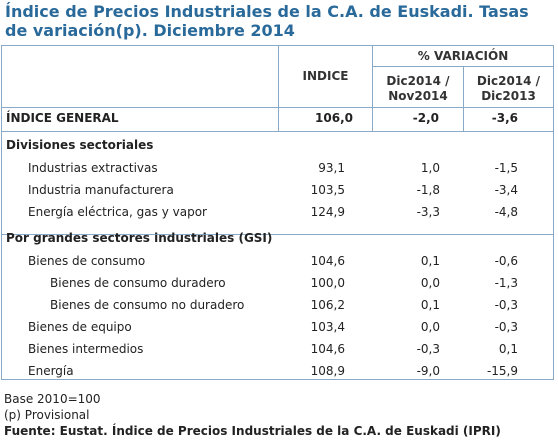  What do you see at coordinates (52, 399) in the screenshot?
I see `base-note: Base 2010=100` at bounding box center [52, 399].